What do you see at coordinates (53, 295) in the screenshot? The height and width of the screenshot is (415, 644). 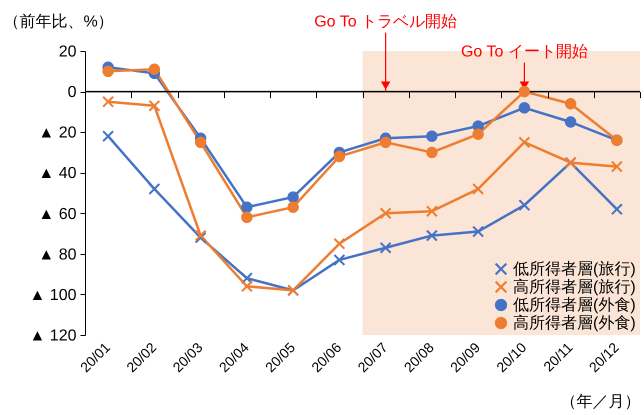 I see `y-tick-label: ▲ 100` at bounding box center [53, 295].